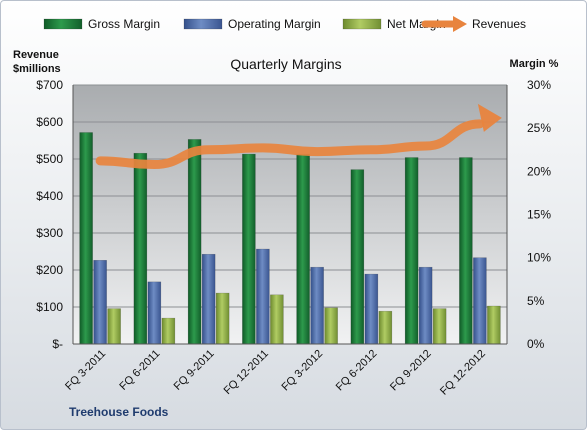  Describe the element at coordinates (49, 233) in the screenshot. I see `left-tick-label: $300` at that location.